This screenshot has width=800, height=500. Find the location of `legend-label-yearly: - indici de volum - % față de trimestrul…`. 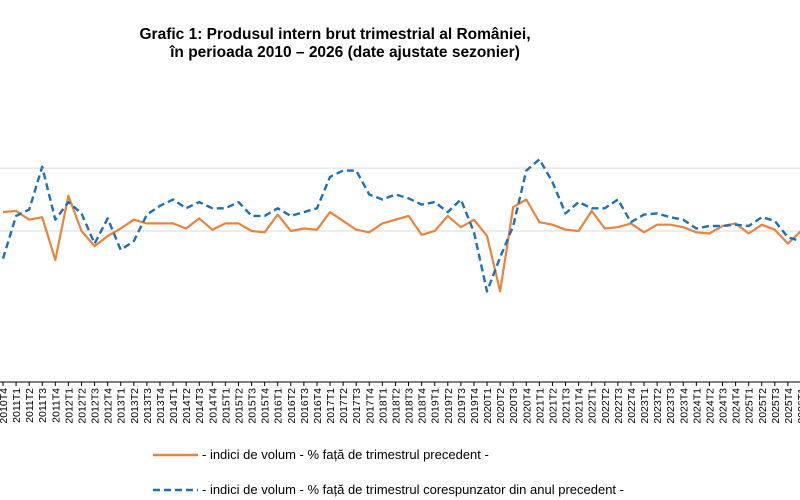

legend-label-yearly: - indici de volum - % față de trimestrul… is located at coordinates (413, 489).